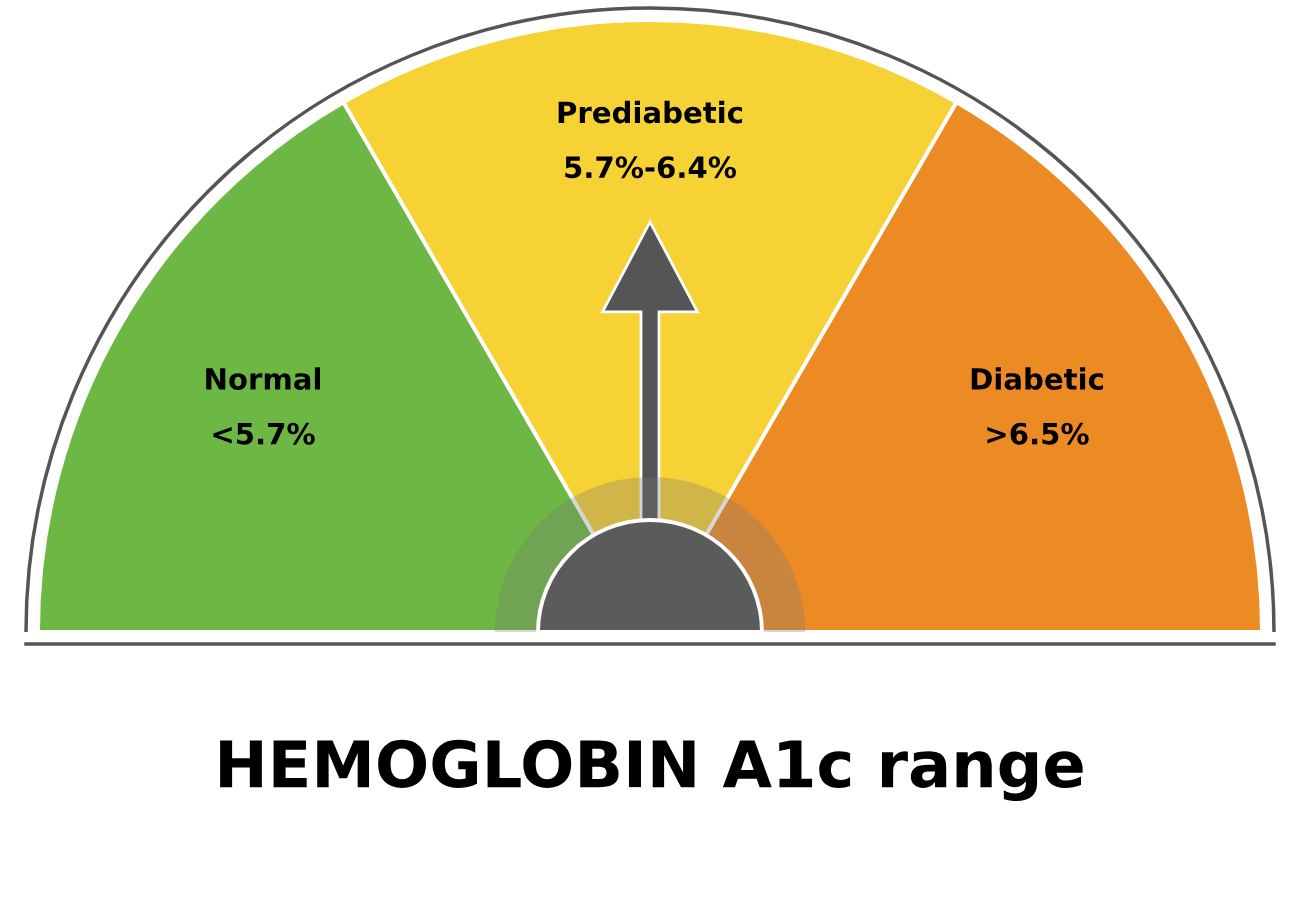 This screenshot has height=917, width=1300. I want to click on slice-label: Prediabetic 5.7%-6.4%, so click(650, 139).